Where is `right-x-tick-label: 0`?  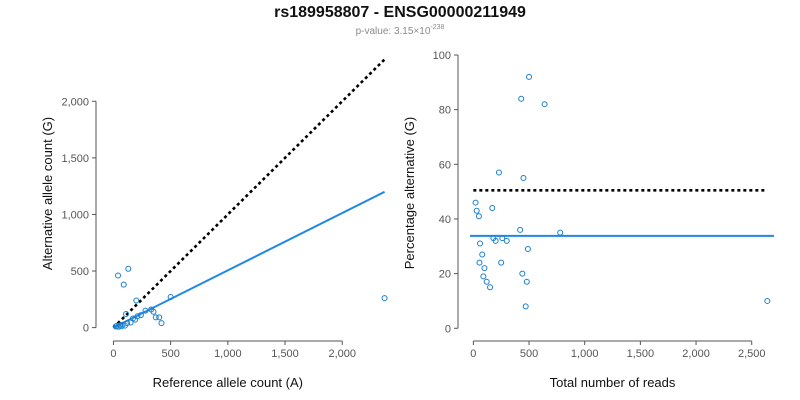 right-x-tick-label: 0 is located at coordinates (473, 354).